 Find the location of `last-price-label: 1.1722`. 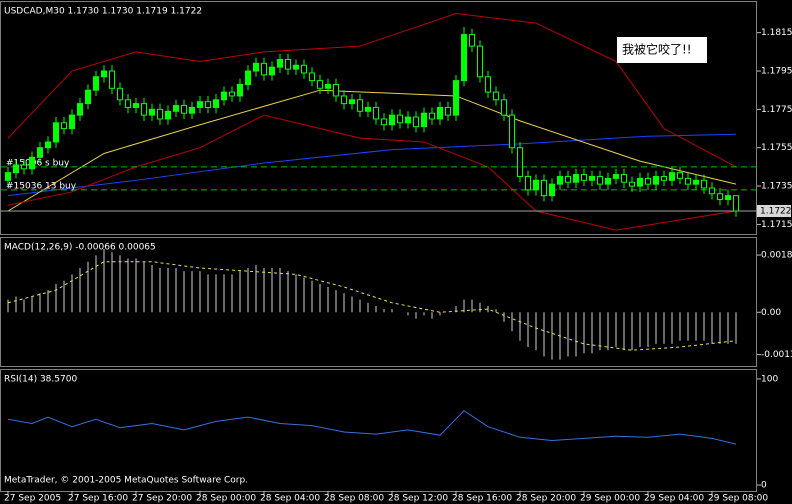

last-price-label: 1.1722 is located at coordinates (776, 211).